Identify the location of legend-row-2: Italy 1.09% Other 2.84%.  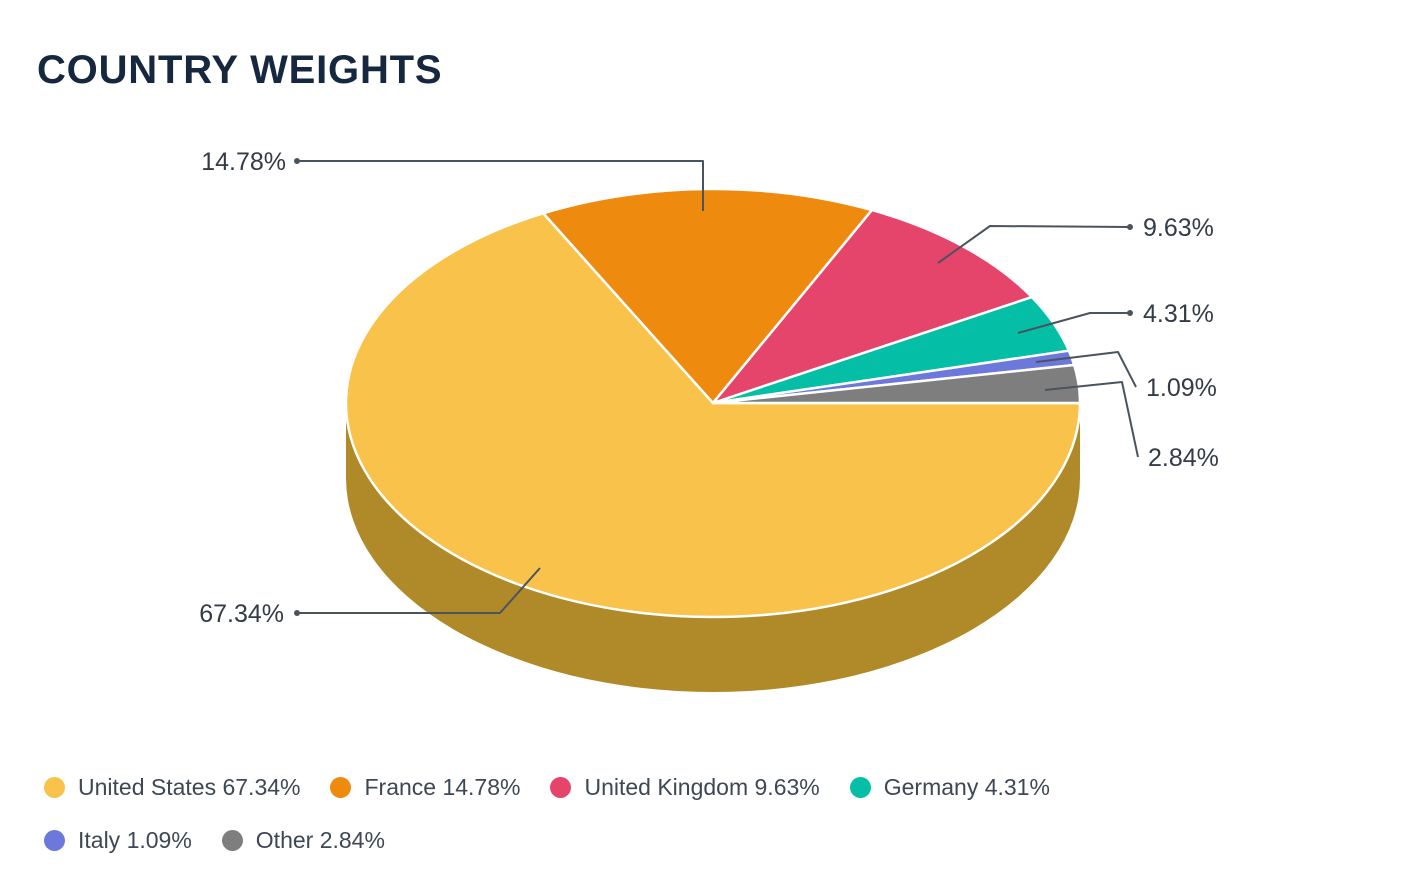
(724, 840).